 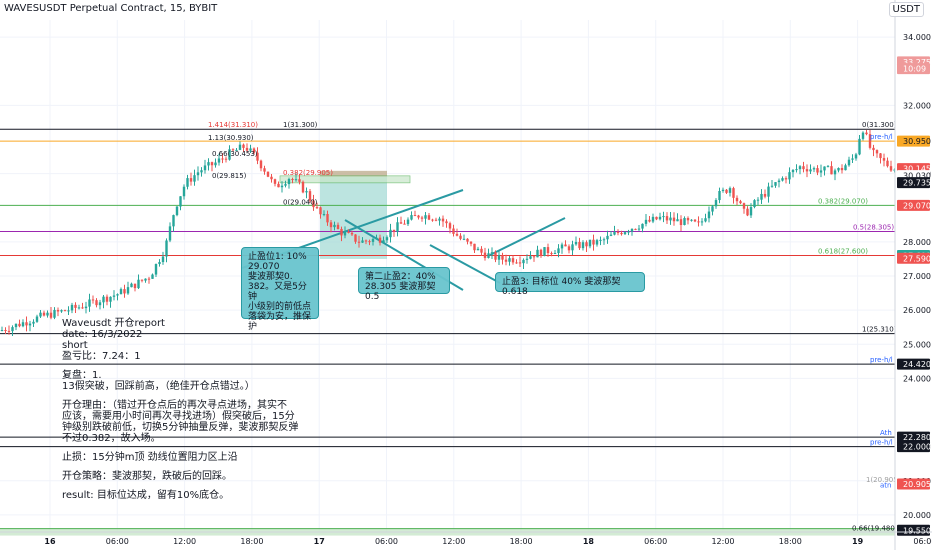 What do you see at coordinates (353, 217) in the screenshot?
I see `profit-zone` at bounding box center [353, 217].